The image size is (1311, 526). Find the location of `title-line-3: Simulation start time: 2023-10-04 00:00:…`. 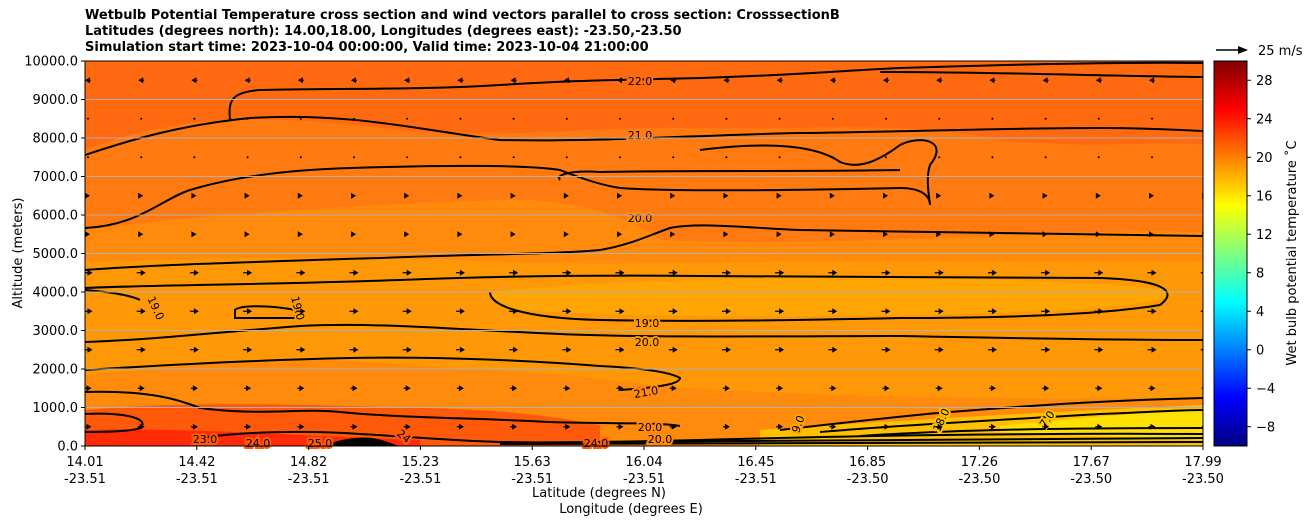

title-line-3: Simulation start time: 2023-10-04 00:00:… is located at coordinates (367, 47).